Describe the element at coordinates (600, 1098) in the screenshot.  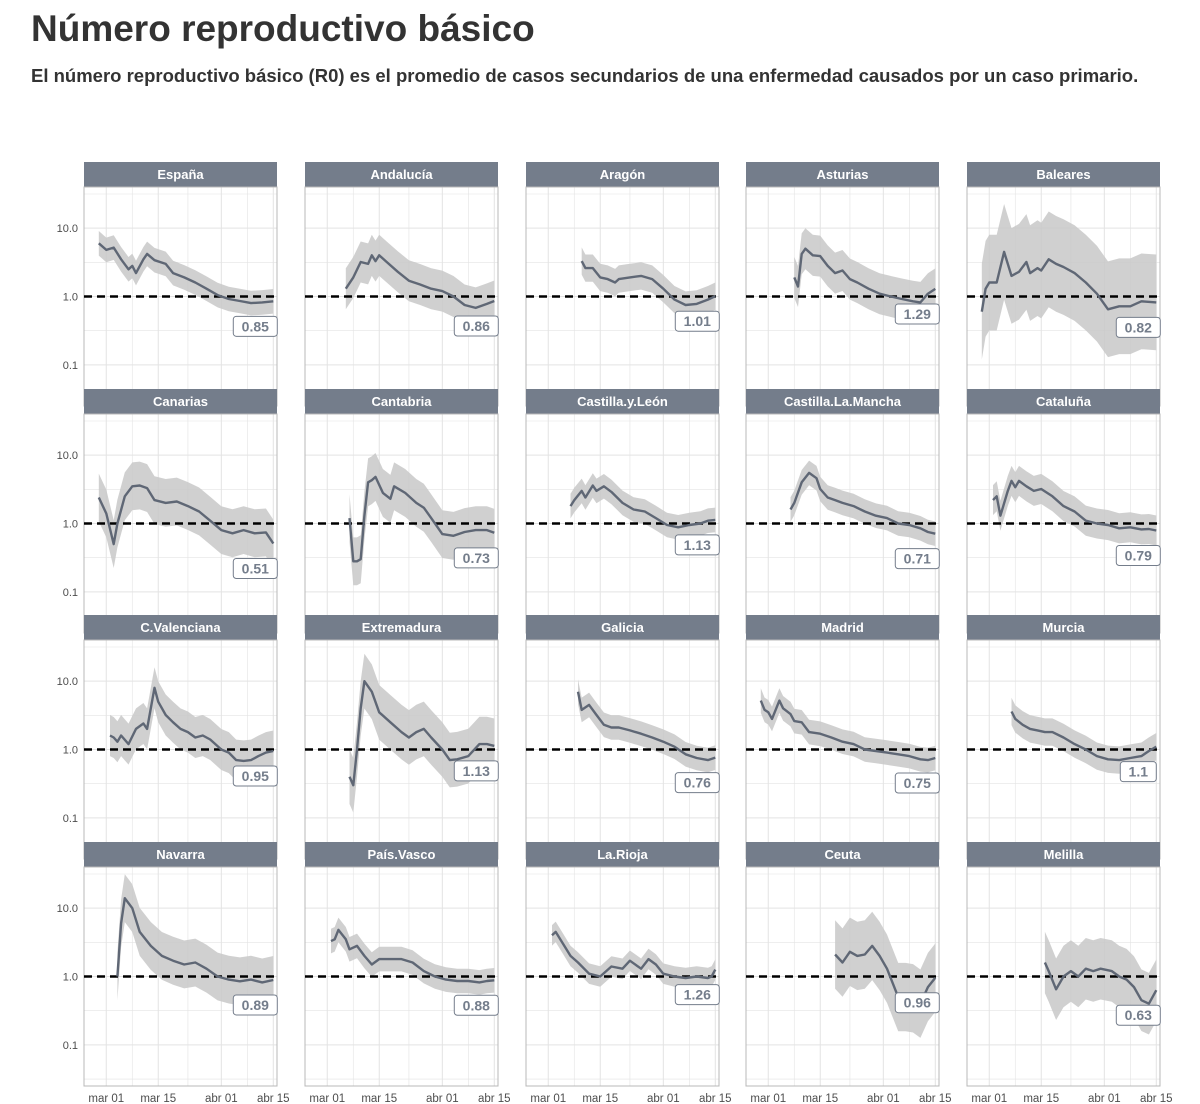
I see `x-tick-label: mar 15` at that location.